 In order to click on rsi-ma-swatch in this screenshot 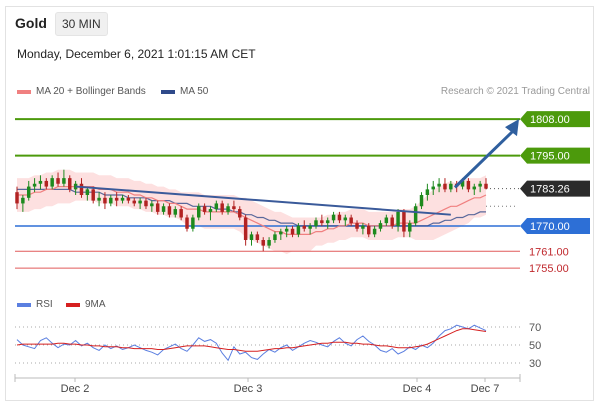, I will do `click(73, 304)`.